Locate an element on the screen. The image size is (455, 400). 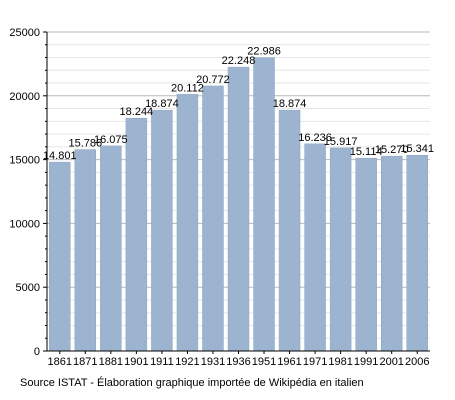
y-tick-label: 25000 is located at coordinates (24, 33).